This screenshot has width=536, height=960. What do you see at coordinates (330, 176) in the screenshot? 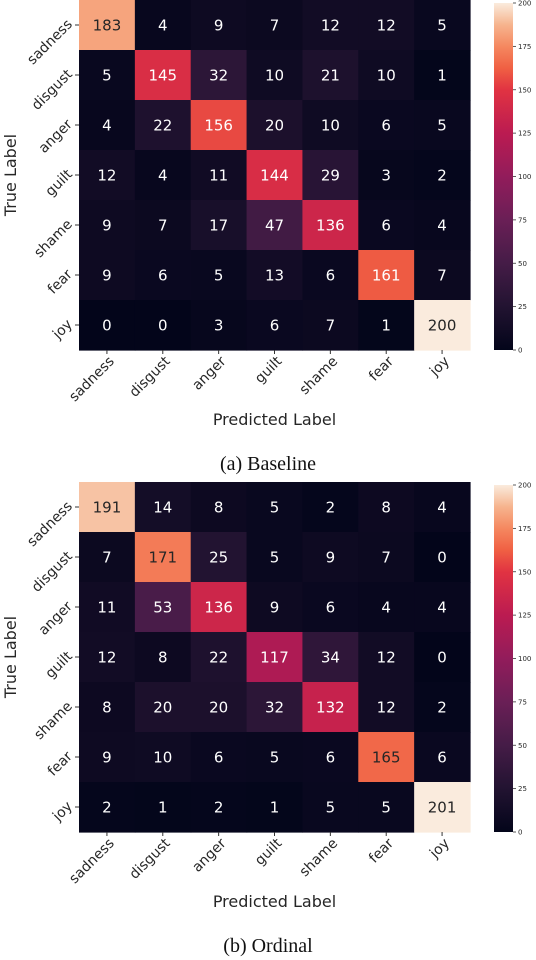
I see `cell-value-label: 29` at bounding box center [330, 176].